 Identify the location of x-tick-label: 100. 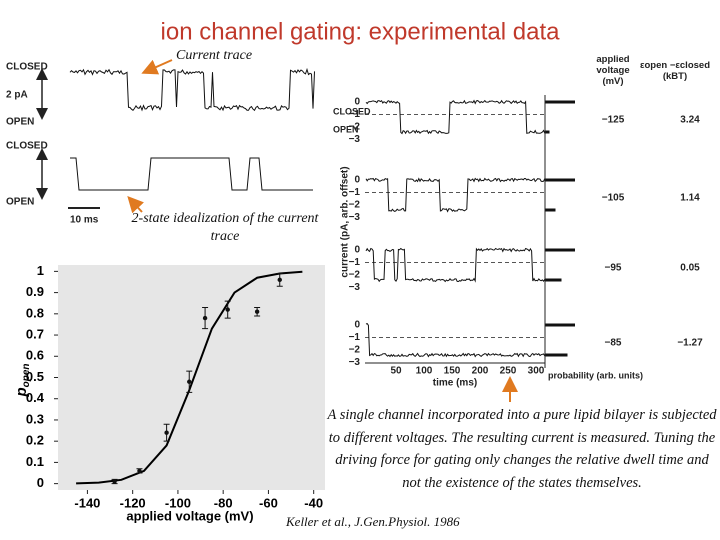
(424, 371).